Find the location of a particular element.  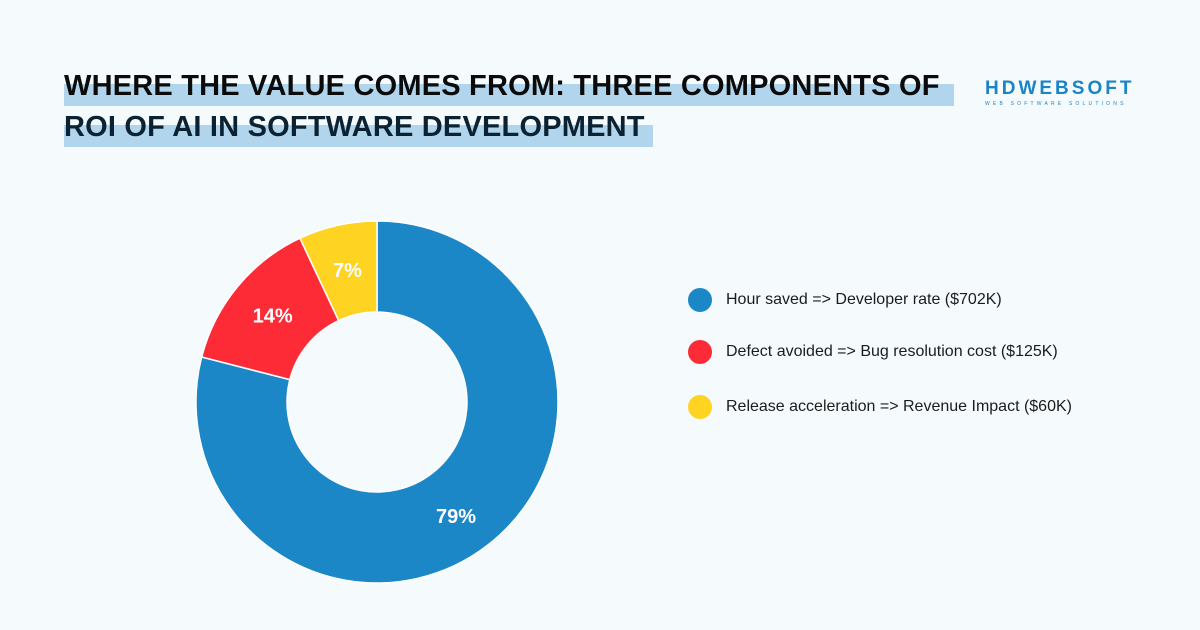

logo: HDWEBSOFT WEB SOFTWARE SOLUTIONS is located at coordinates (1059, 92).